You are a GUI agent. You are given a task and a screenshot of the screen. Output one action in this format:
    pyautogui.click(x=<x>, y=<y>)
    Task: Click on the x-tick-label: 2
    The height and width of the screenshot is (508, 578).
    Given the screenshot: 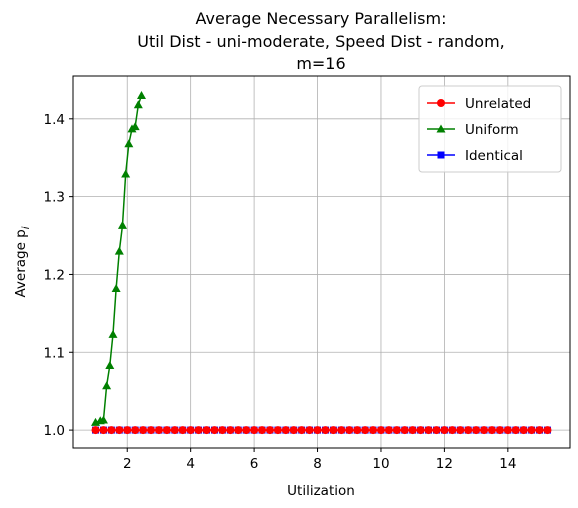 What is the action you would take?
    pyautogui.click(x=127, y=464)
    